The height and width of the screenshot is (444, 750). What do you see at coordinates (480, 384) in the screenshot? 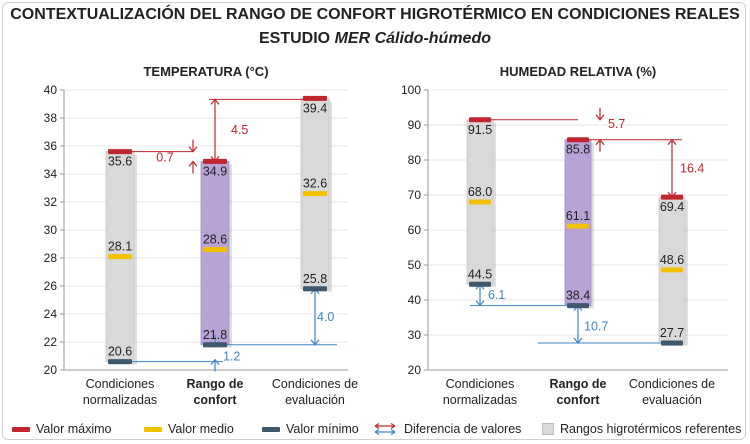
I see `panel2-xlabel-cat-normalizadas-line1: Condiciones` at bounding box center [480, 384].